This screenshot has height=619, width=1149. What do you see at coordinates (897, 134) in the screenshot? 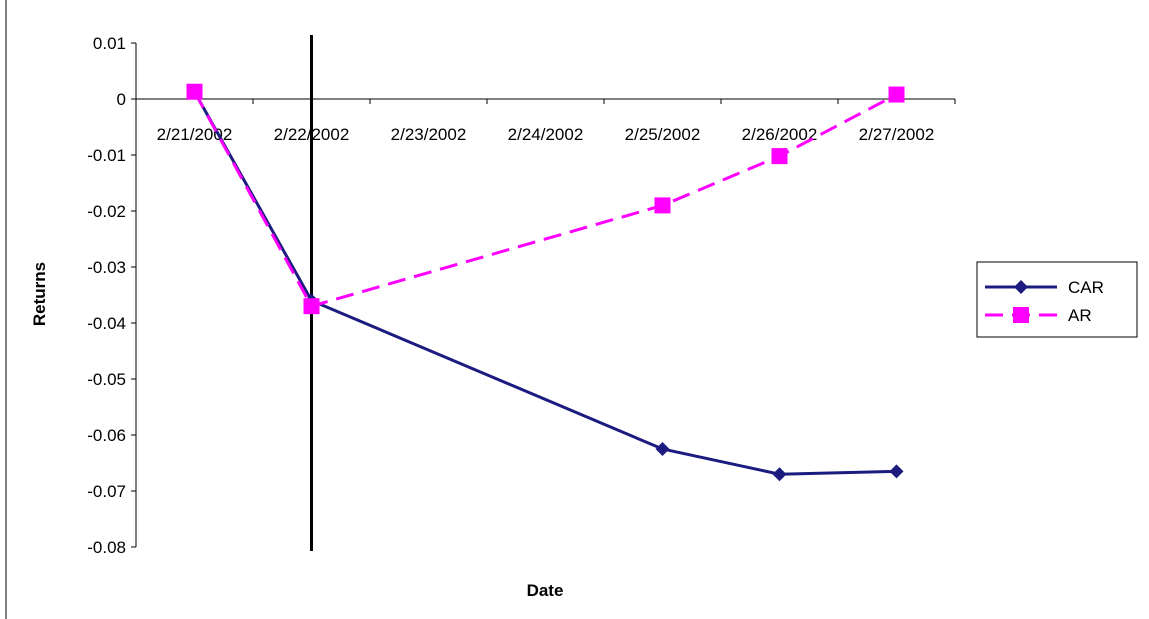
I see `x-tick-label: 2/27/2002` at bounding box center [897, 134].